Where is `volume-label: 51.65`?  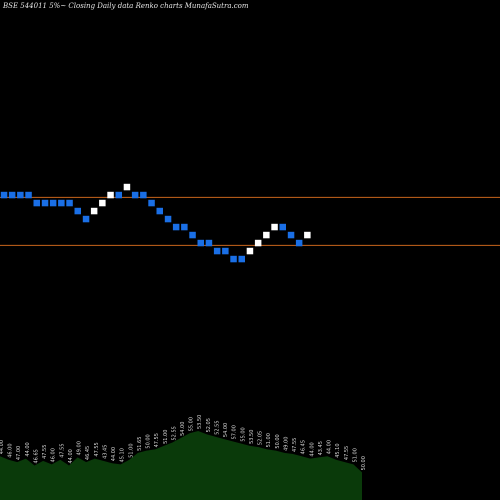 volume-label: 51.65 is located at coordinates (140, 444).